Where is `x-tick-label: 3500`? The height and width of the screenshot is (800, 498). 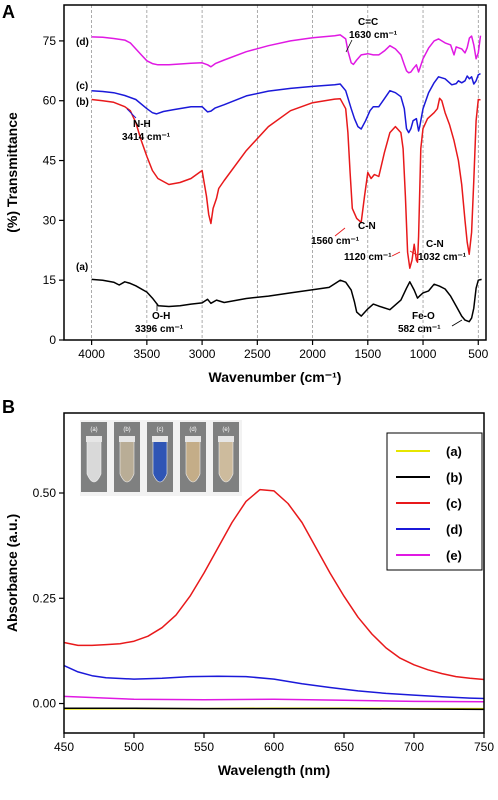 x-tick-label: 3500 is located at coordinates (147, 354).